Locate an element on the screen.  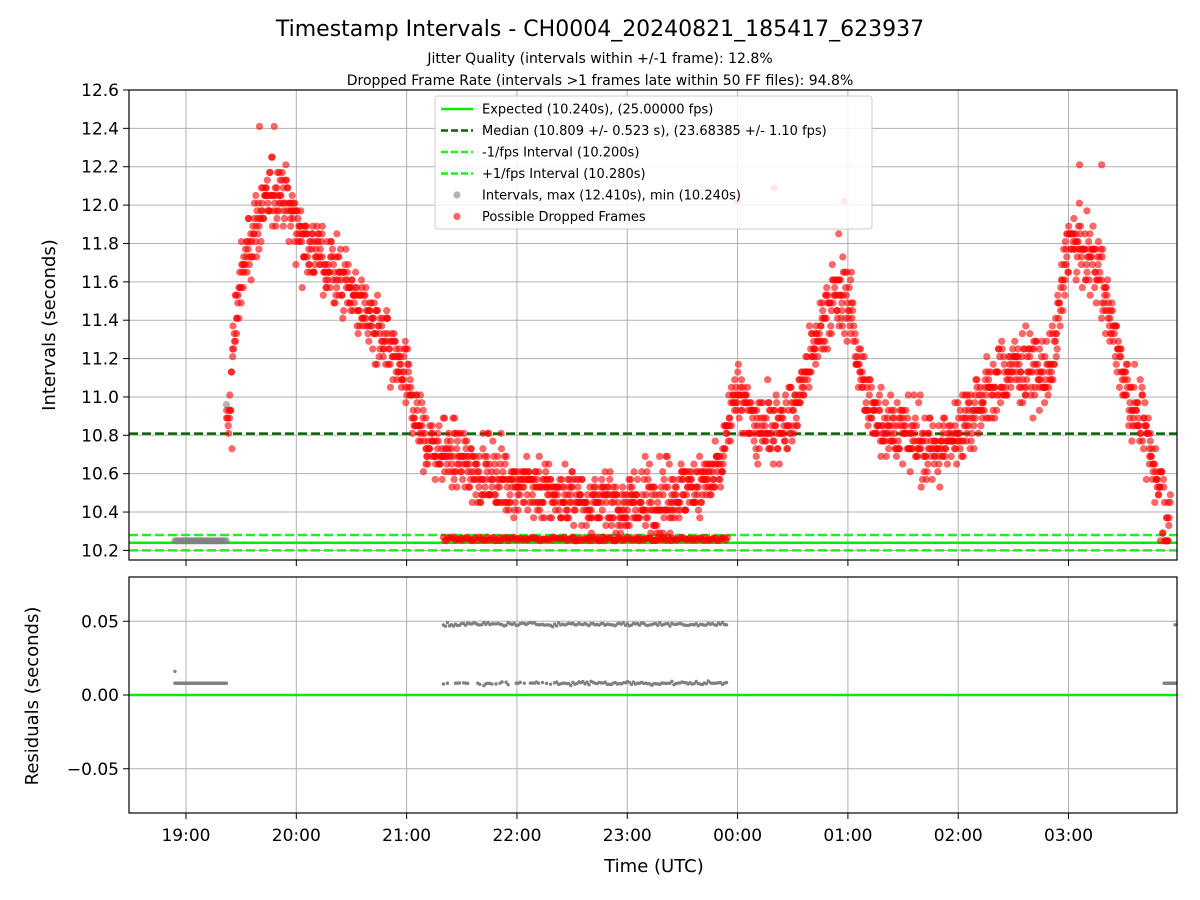
x-tick-label: 00:00 is located at coordinates (737, 836).